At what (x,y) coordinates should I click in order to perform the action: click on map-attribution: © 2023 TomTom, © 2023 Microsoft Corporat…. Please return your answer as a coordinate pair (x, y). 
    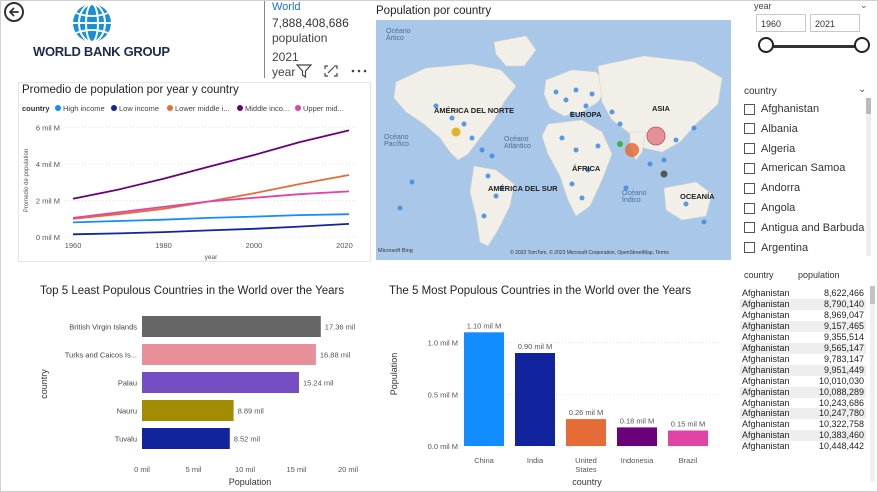
    Looking at the image, I should click on (589, 253).